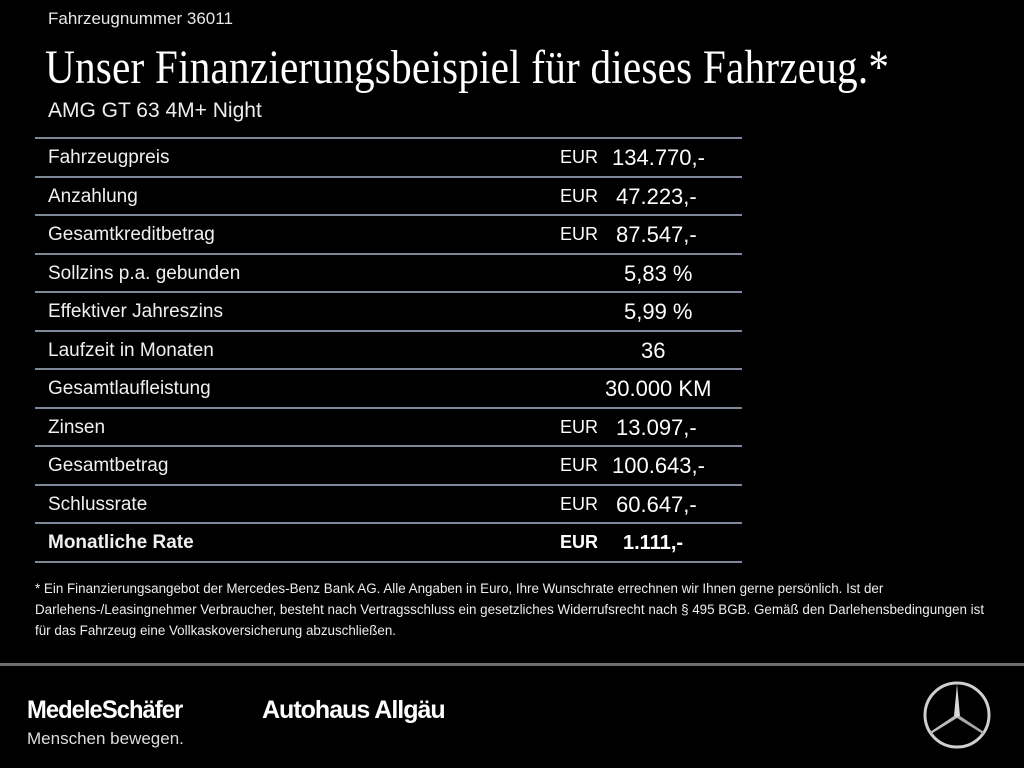  What do you see at coordinates (653, 350) in the screenshot?
I see `row-value: 36` at bounding box center [653, 350].